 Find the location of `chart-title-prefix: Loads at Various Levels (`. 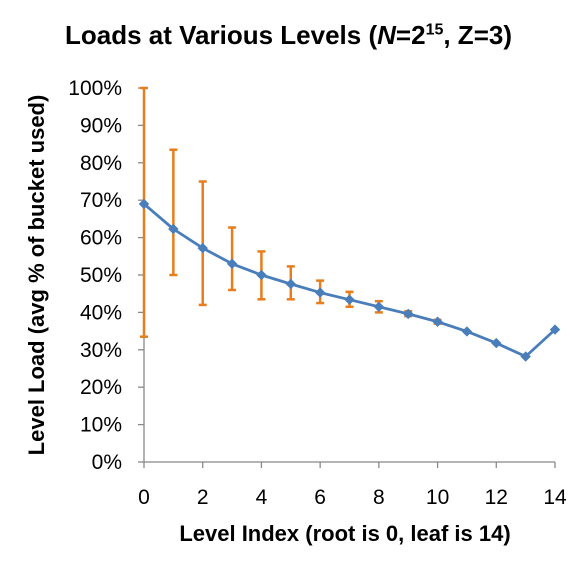

chart-title-prefix: Loads at Various Levels ( is located at coordinates (221, 35).